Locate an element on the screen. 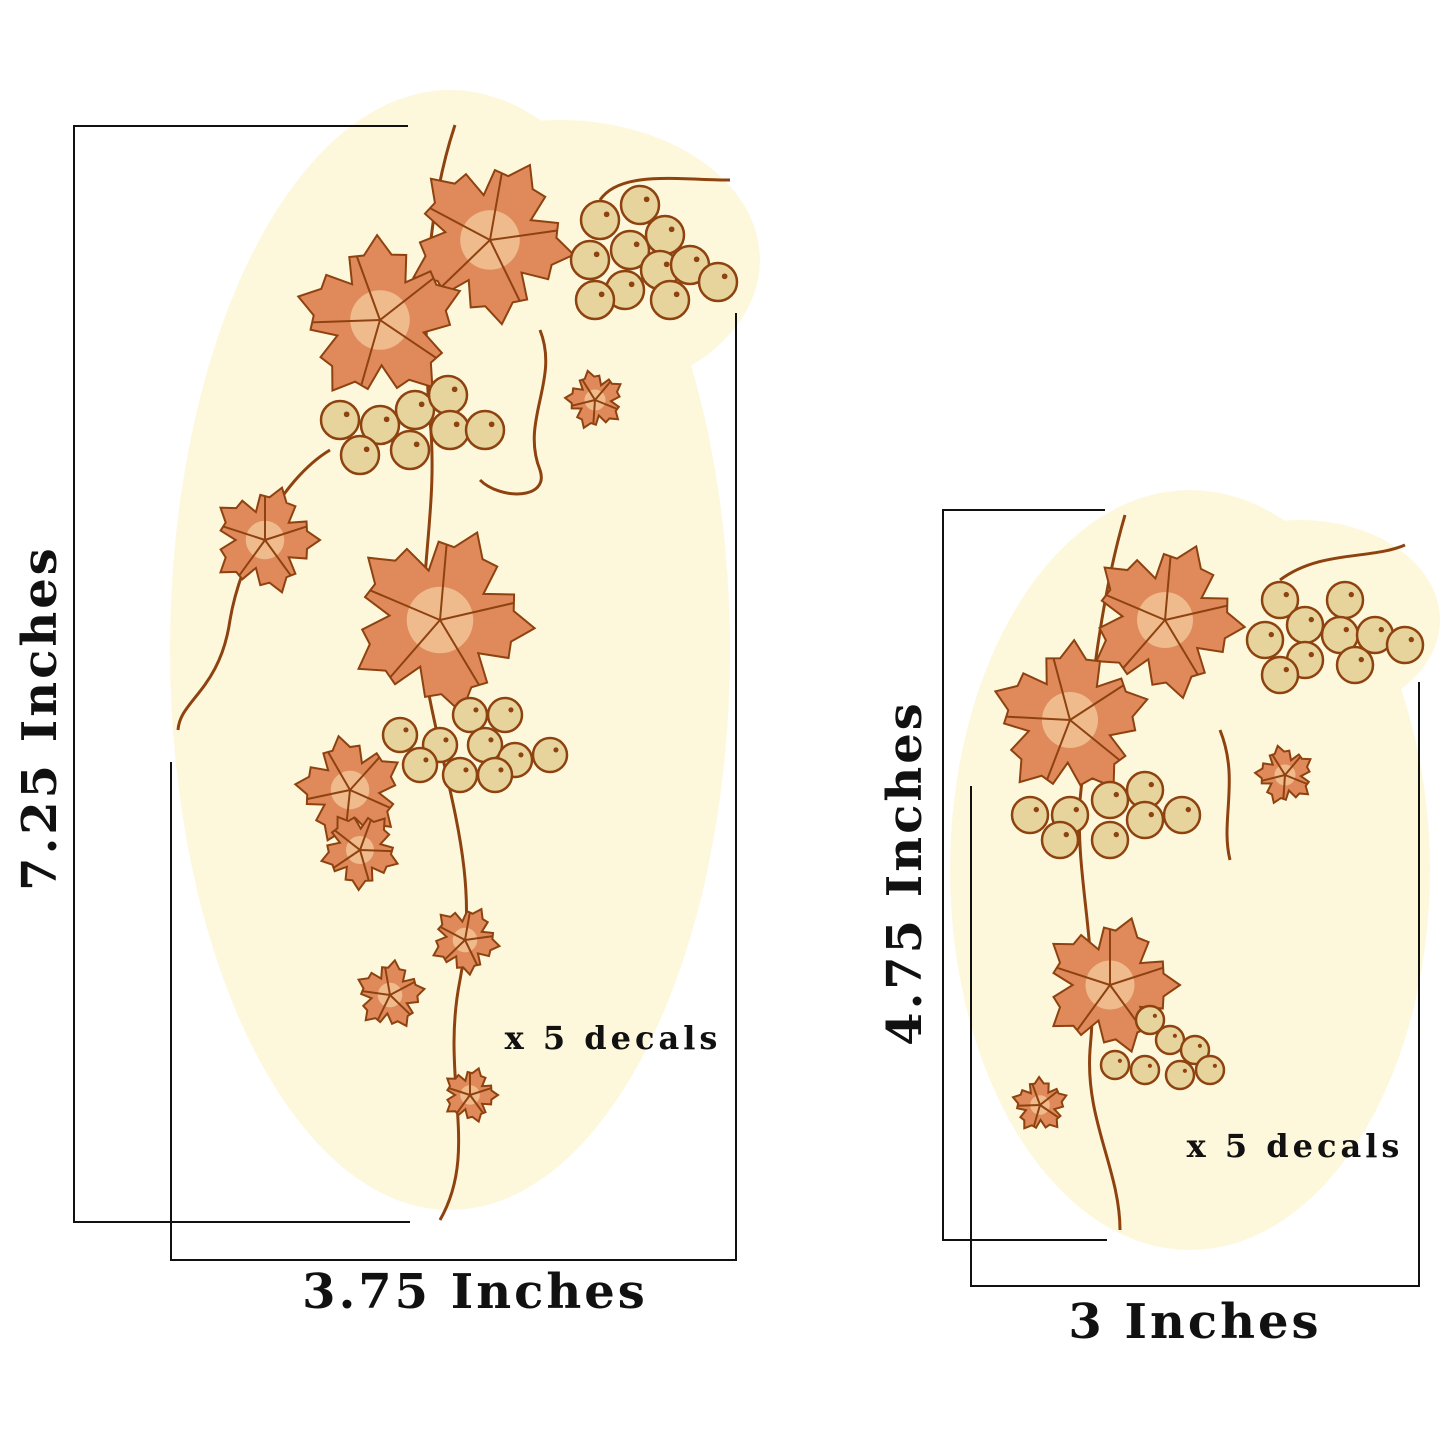 Image resolution: width=1445 pixels, height=1445 pixels. small-height-bracket is located at coordinates (1024, 875).